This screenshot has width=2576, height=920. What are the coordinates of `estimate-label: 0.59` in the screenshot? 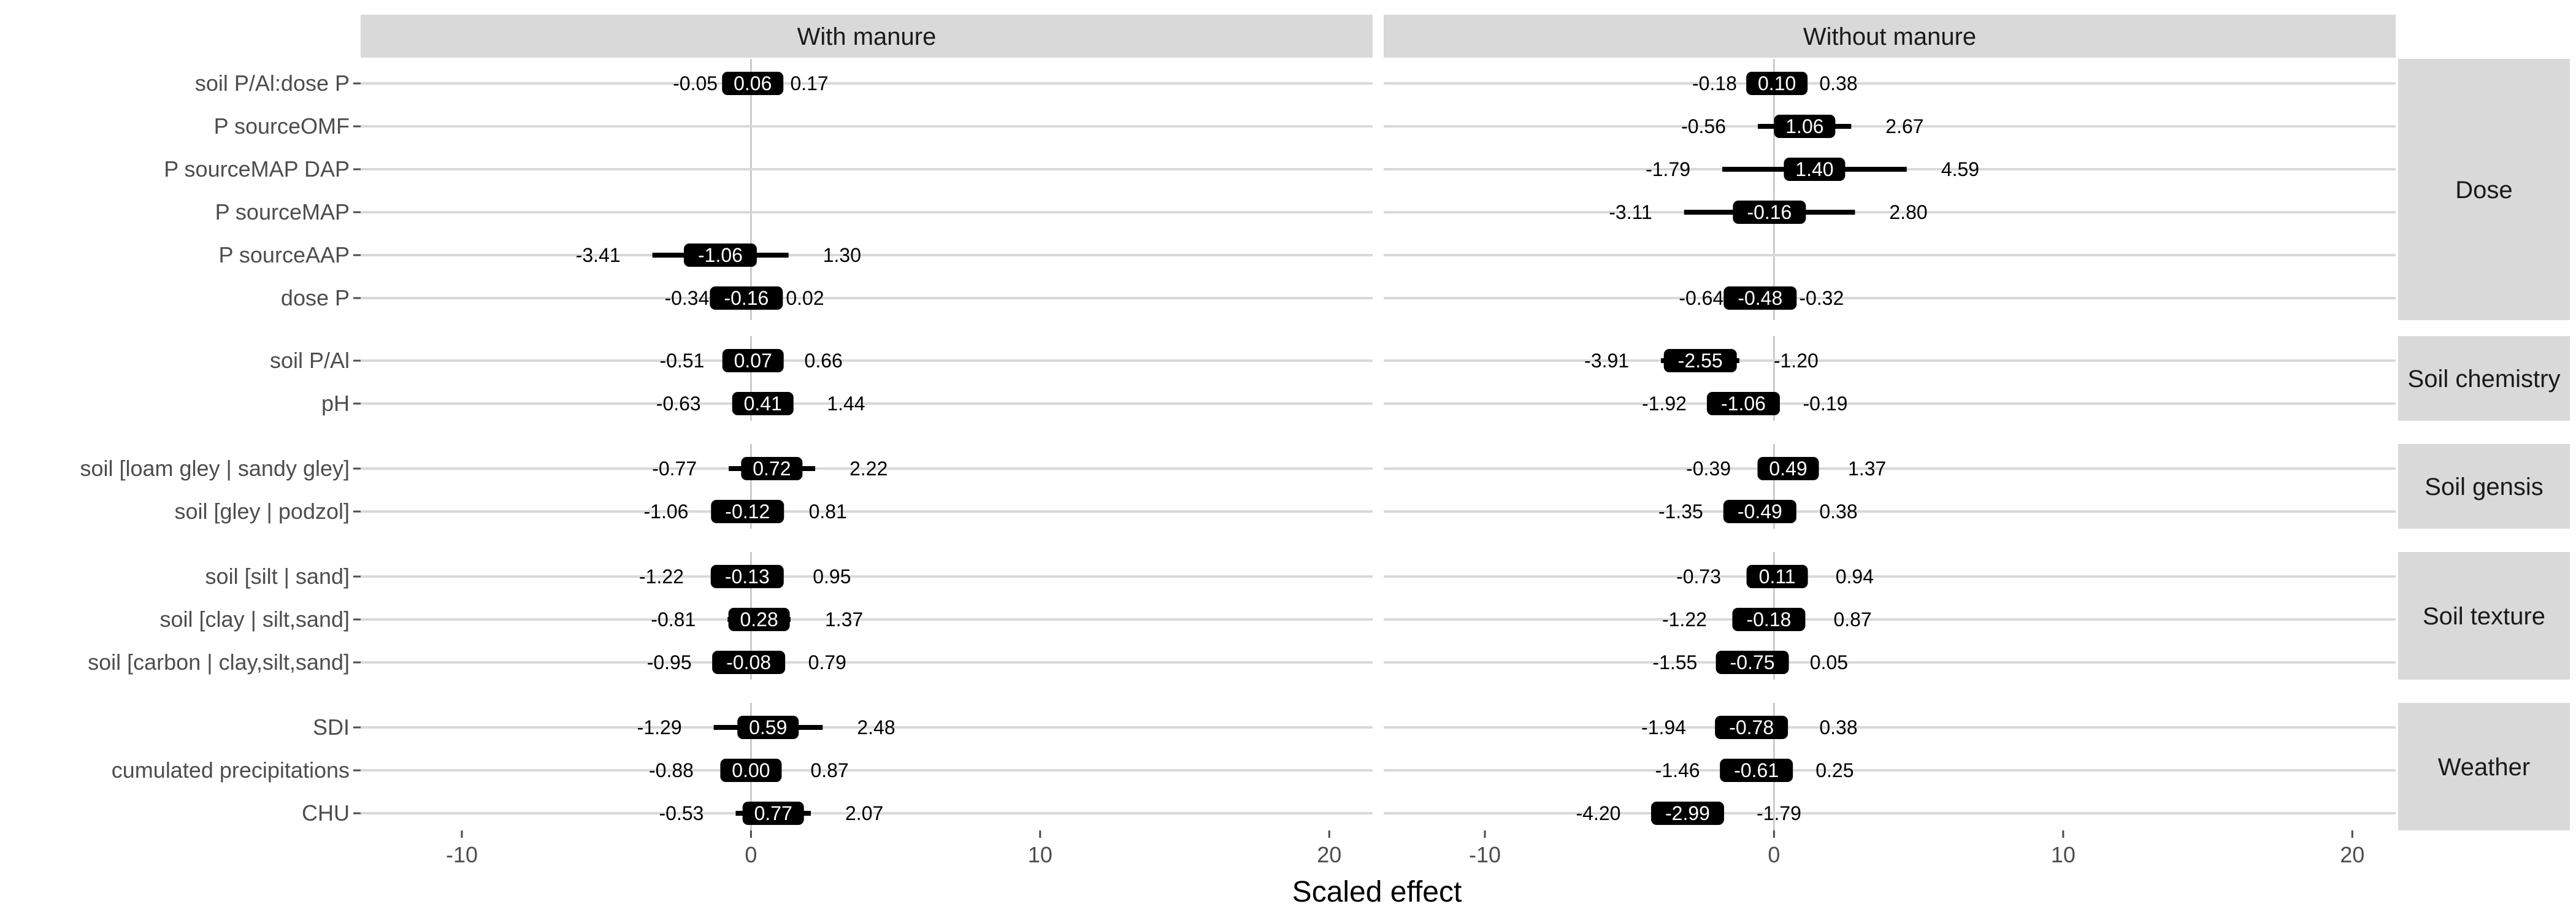 It's located at (768, 727).